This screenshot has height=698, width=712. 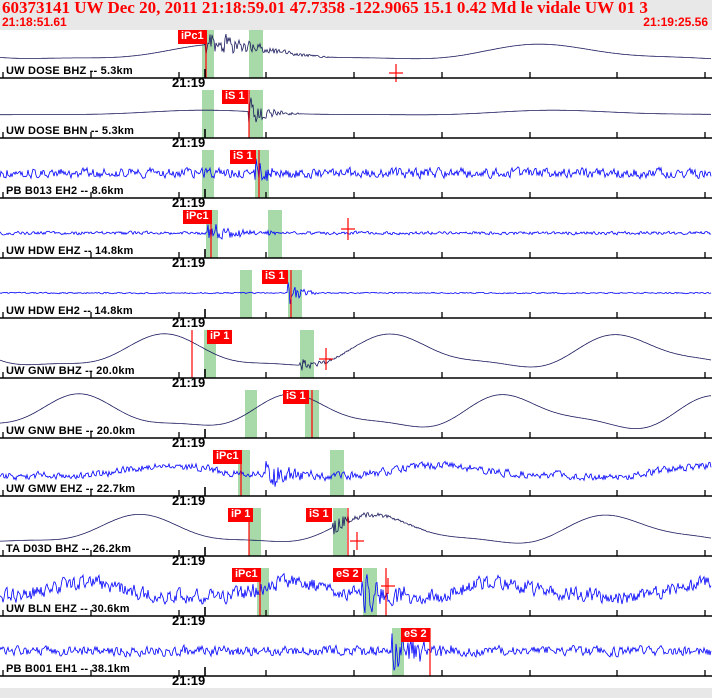 I want to click on window-start-time: 21:18:51.61, so click(x=34, y=22).